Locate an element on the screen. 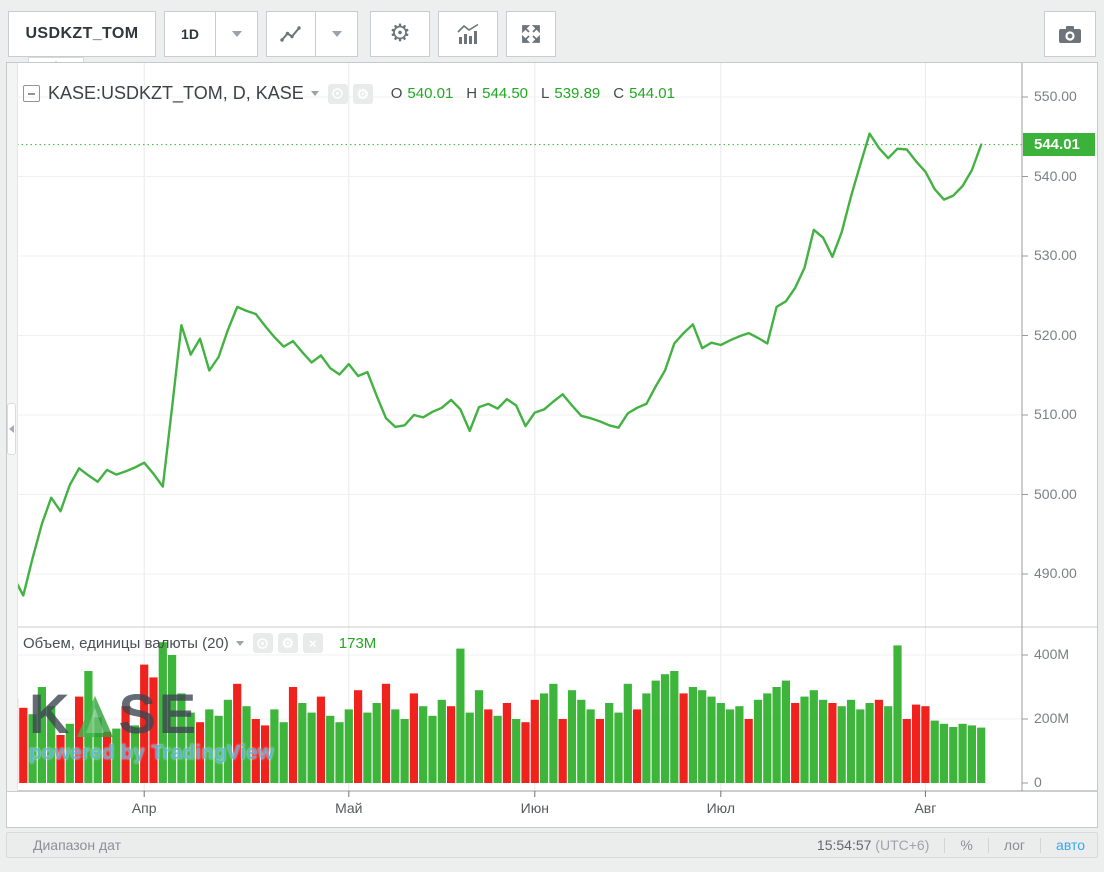 The width and height of the screenshot is (1104, 872). status-bar: Диапазон дат 15:54:57 (UTC+6) % лог авто is located at coordinates (552, 845).